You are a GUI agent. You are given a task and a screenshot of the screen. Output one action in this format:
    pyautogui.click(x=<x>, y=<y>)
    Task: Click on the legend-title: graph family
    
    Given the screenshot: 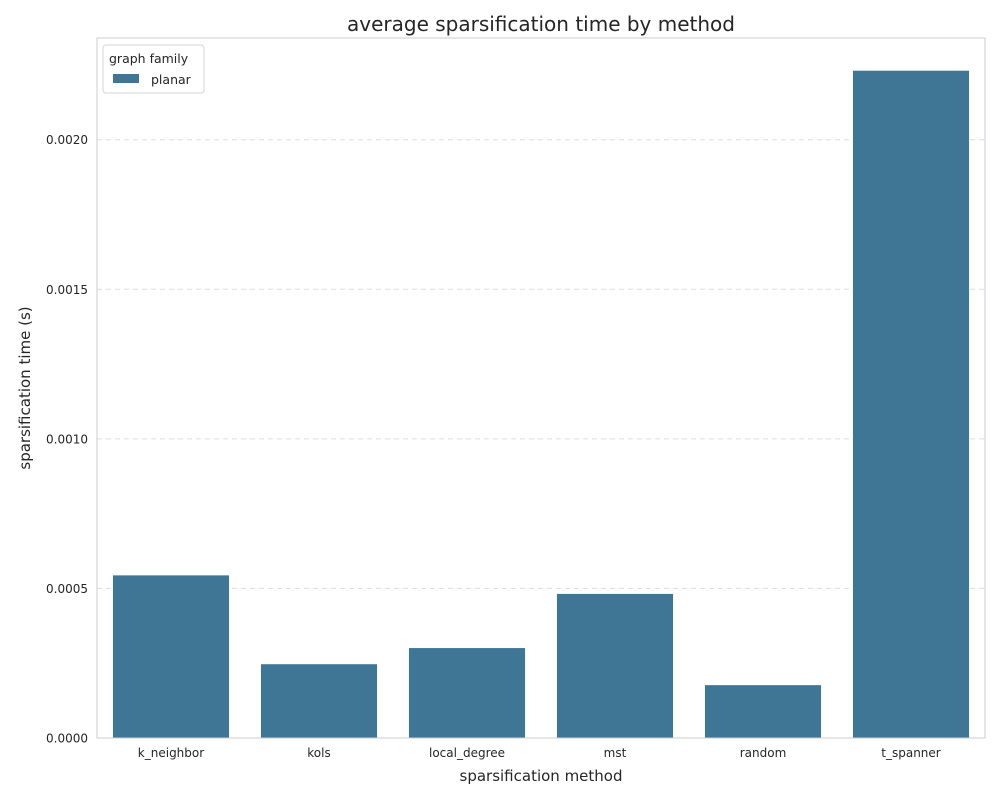 What is the action you would take?
    pyautogui.click(x=149, y=58)
    